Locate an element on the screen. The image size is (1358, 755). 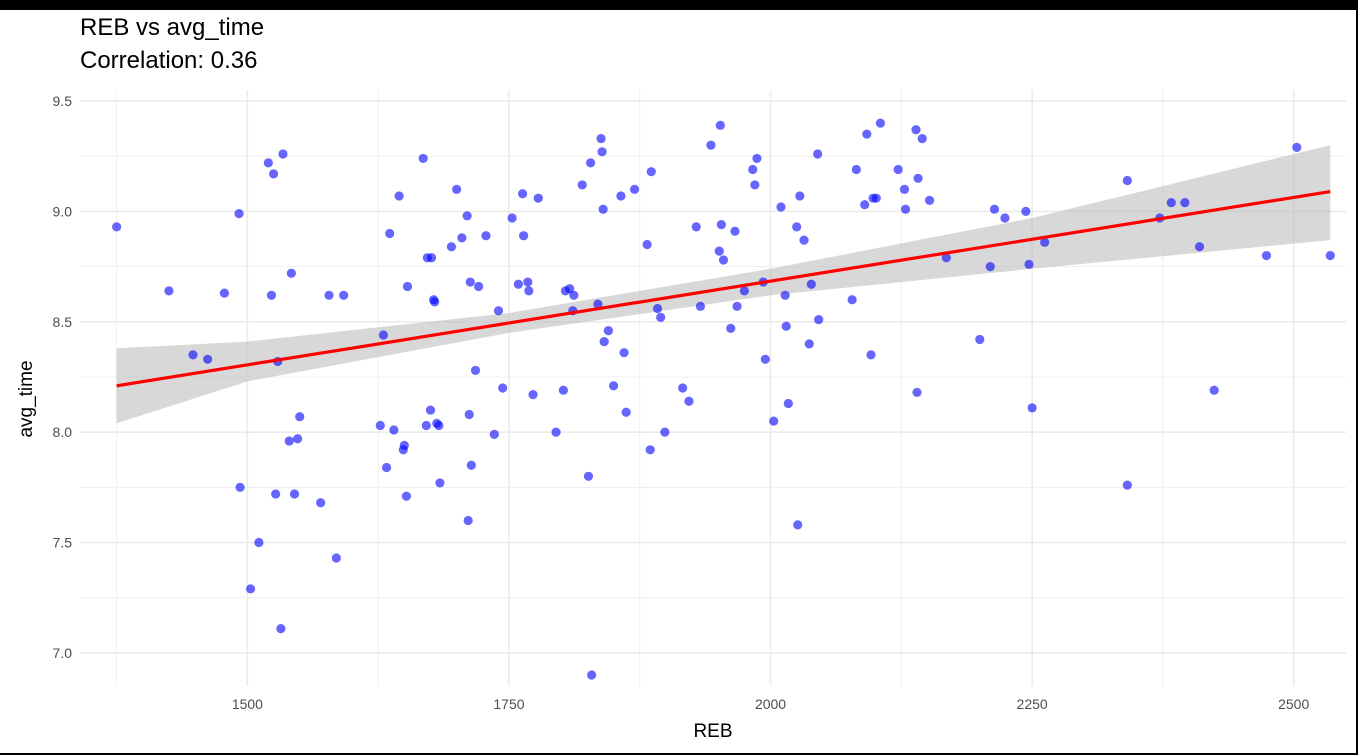
y-tick-labels: 7.0 7.5 8.0 8.5 9.0 9.5 is located at coordinates (63, 377).